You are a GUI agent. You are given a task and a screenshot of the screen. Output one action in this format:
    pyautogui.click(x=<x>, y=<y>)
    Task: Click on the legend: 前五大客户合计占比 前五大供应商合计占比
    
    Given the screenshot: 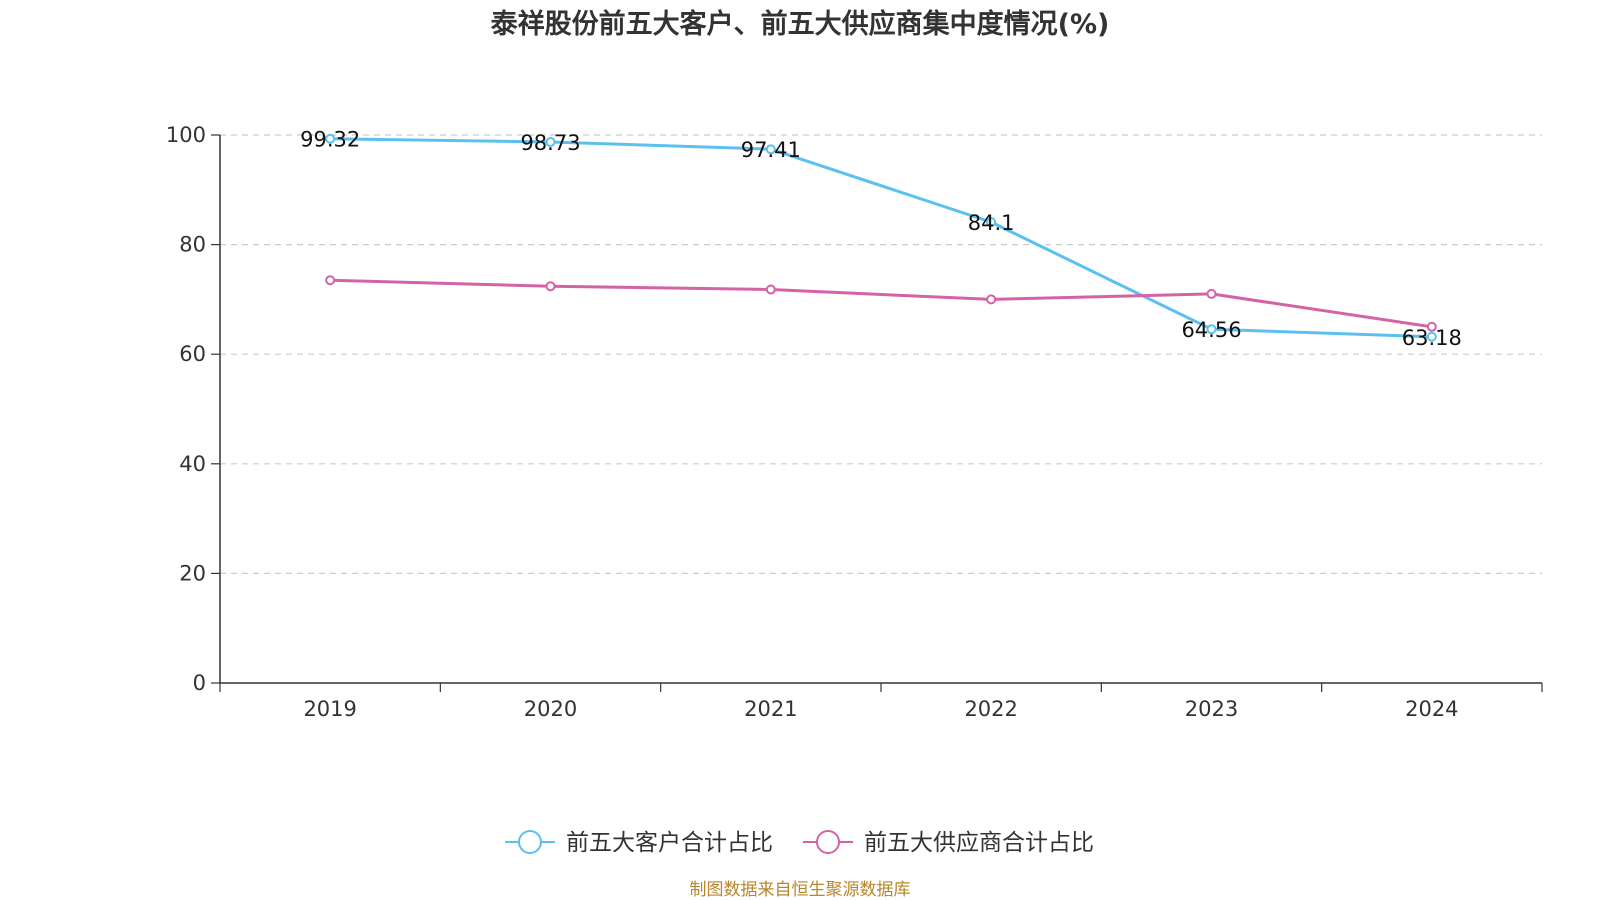 What is the action you would take?
    pyautogui.click(x=799, y=843)
    